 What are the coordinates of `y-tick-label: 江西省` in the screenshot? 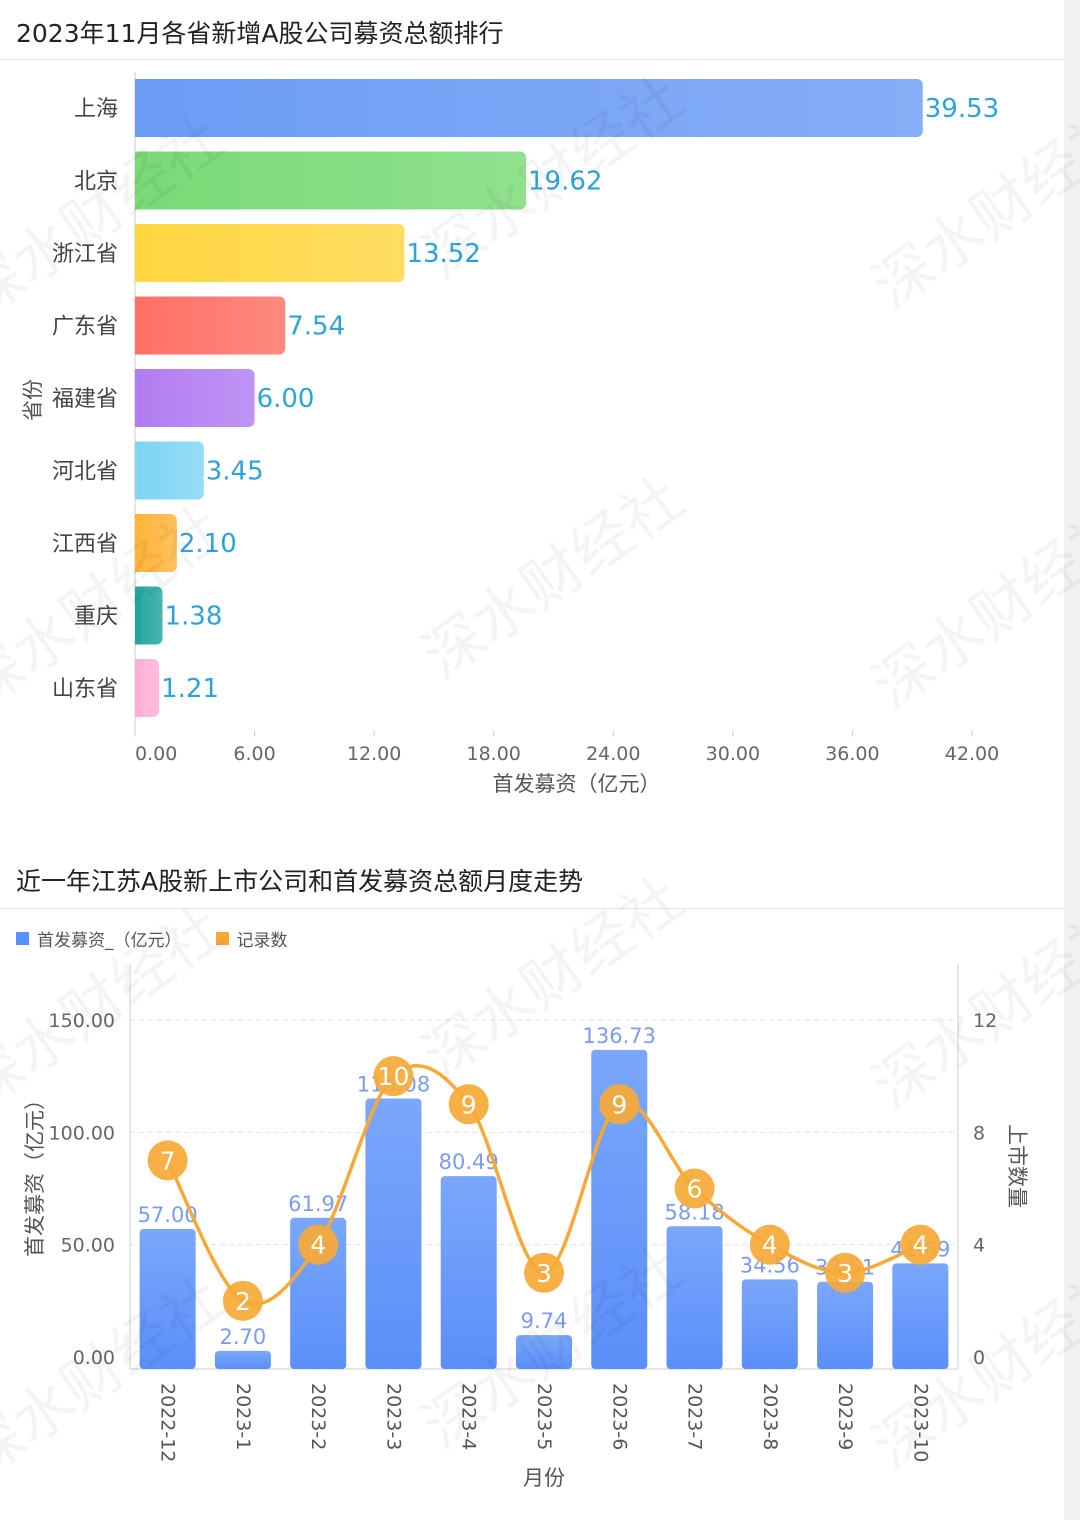 It's located at (85, 544).